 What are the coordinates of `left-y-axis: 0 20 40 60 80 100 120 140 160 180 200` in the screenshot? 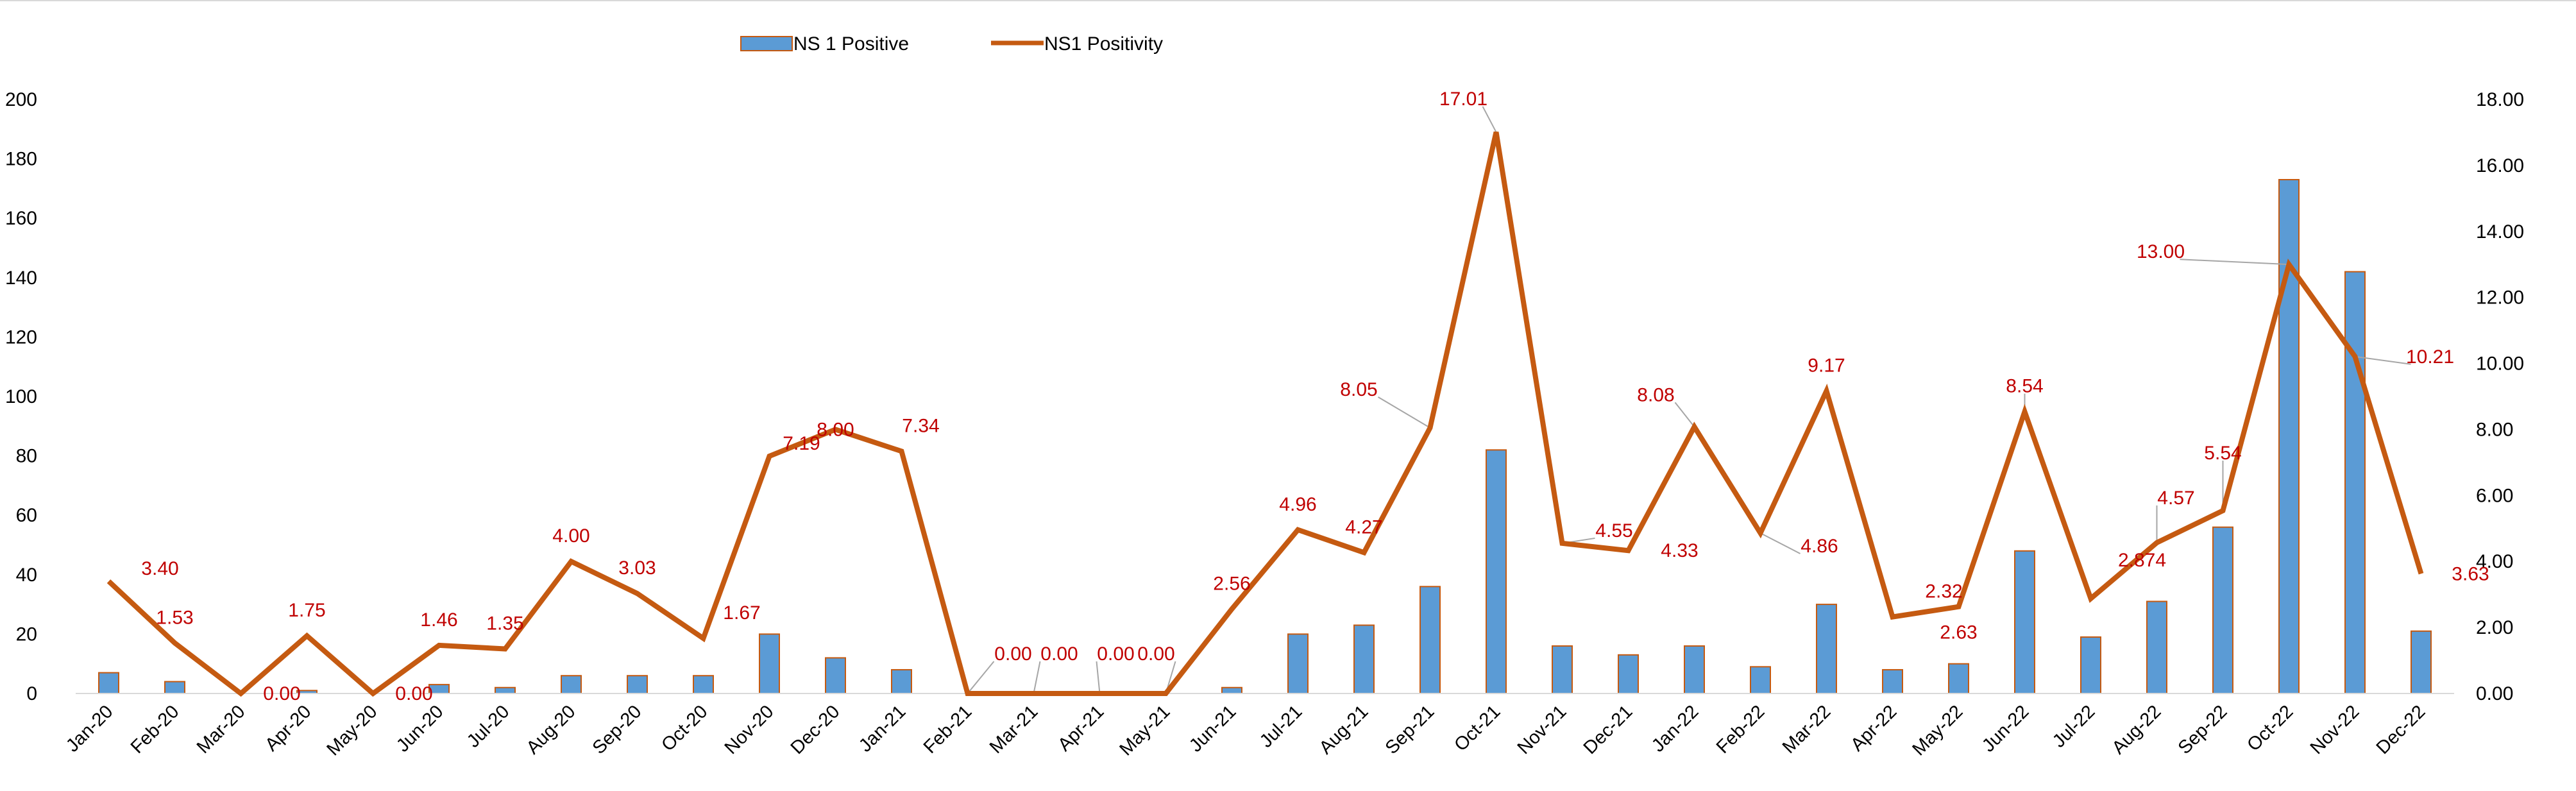 It's located at (21, 396).